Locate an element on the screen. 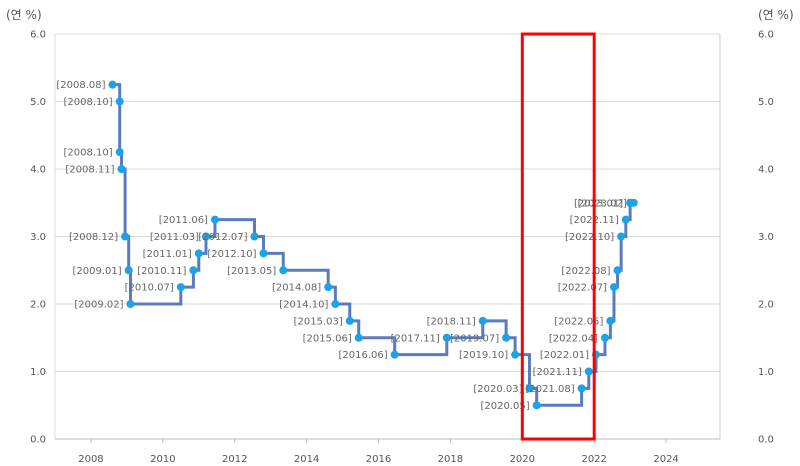 Image resolution: width=800 pixels, height=466 pixels. x-tick-label: 2012 is located at coordinates (234, 459).